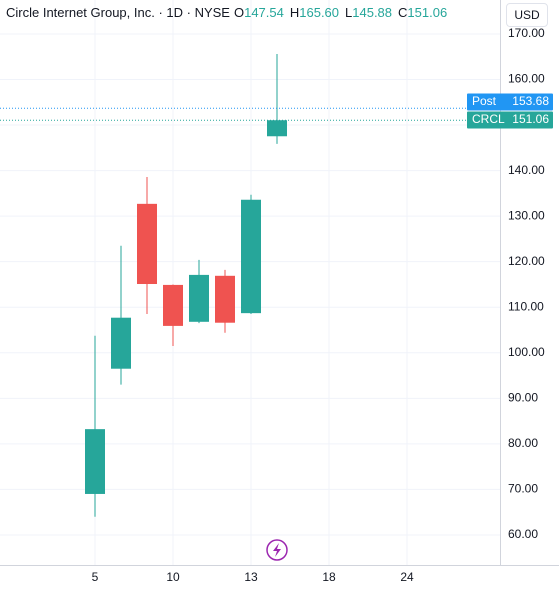 This screenshot has height=594, width=559. I want to click on y-tick-label: 70.00, so click(523, 489).